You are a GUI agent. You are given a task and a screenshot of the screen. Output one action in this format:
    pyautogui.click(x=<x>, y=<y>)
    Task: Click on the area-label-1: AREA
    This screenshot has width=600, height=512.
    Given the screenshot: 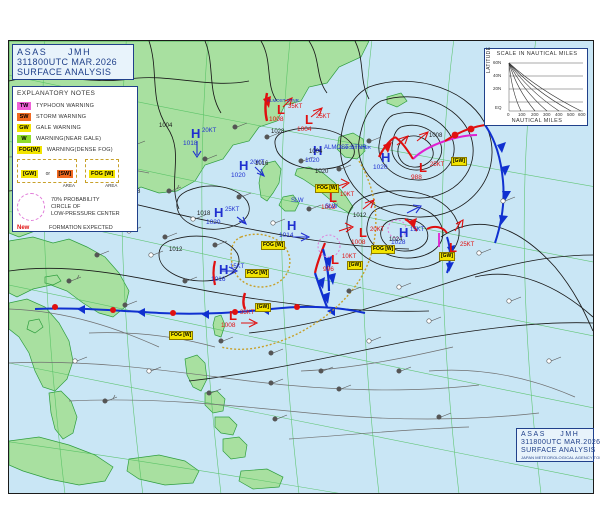 What is the action you would take?
    pyautogui.click(x=69, y=185)
    